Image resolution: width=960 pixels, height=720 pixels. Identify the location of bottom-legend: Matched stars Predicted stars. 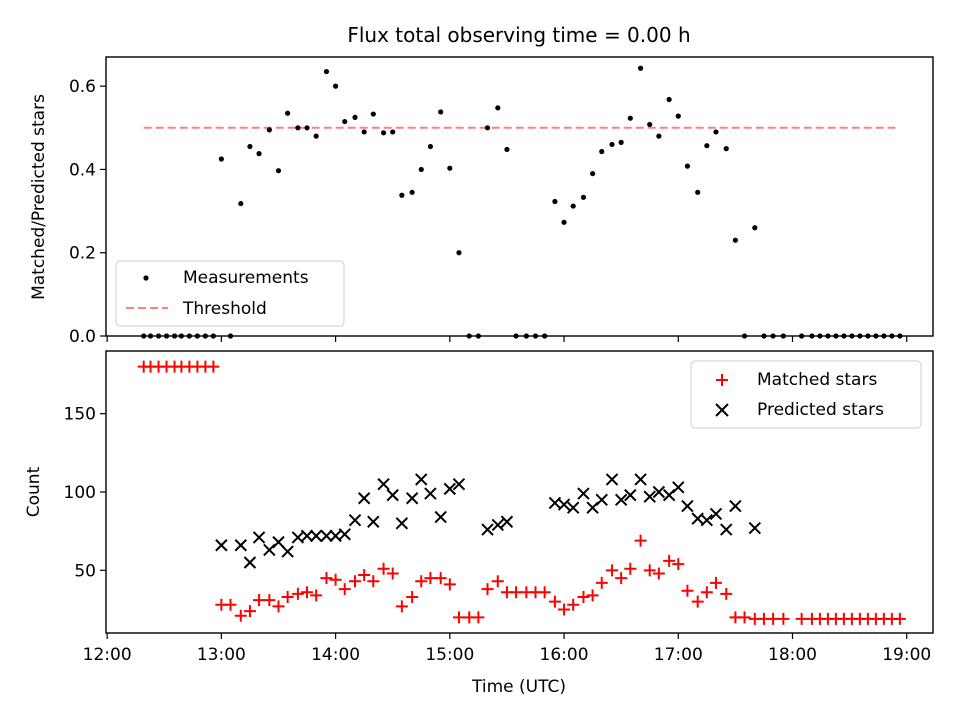
(806, 394).